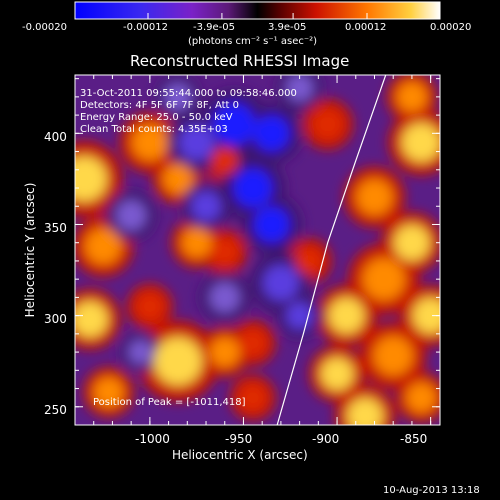  Describe the element at coordinates (55, 410) in the screenshot. I see `y-tick-label: 250` at that location.